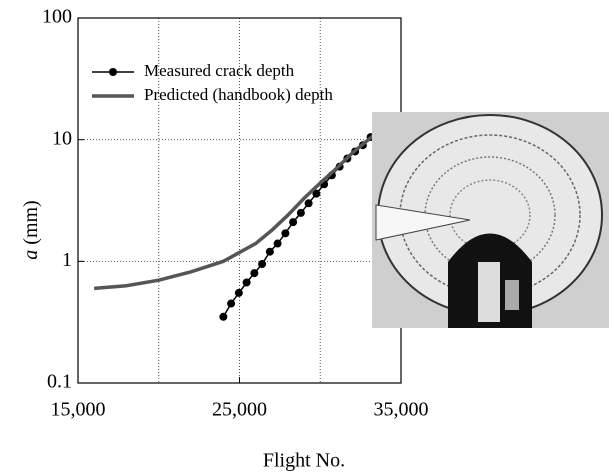 The image size is (609, 476). What do you see at coordinates (67, 260) in the screenshot?
I see `y-tick-label: 1` at bounding box center [67, 260].